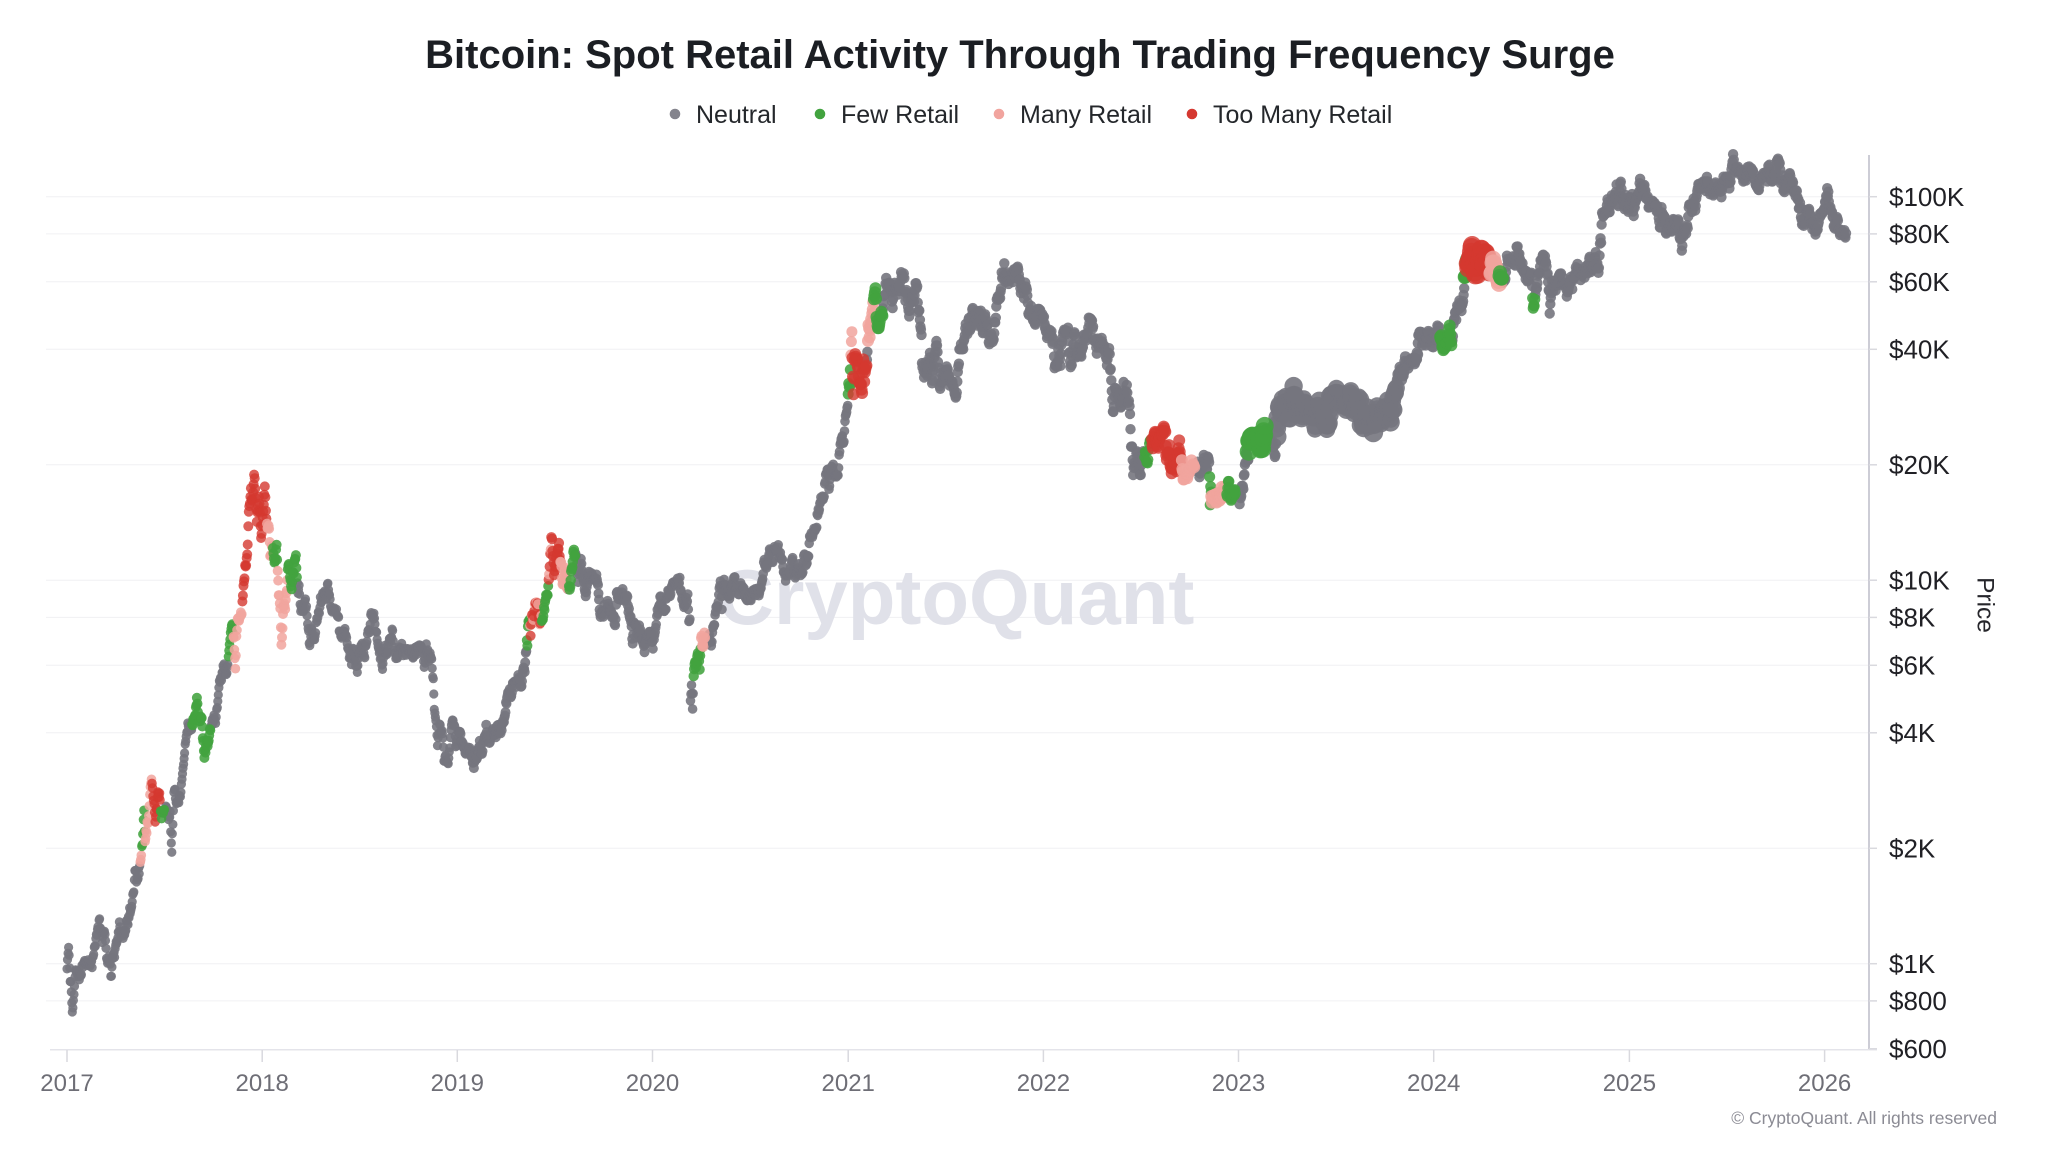 This screenshot has width=2048, height=1152. What do you see at coordinates (1629, 1083) in the screenshot?
I see `svg-text: 2025` at bounding box center [1629, 1083].